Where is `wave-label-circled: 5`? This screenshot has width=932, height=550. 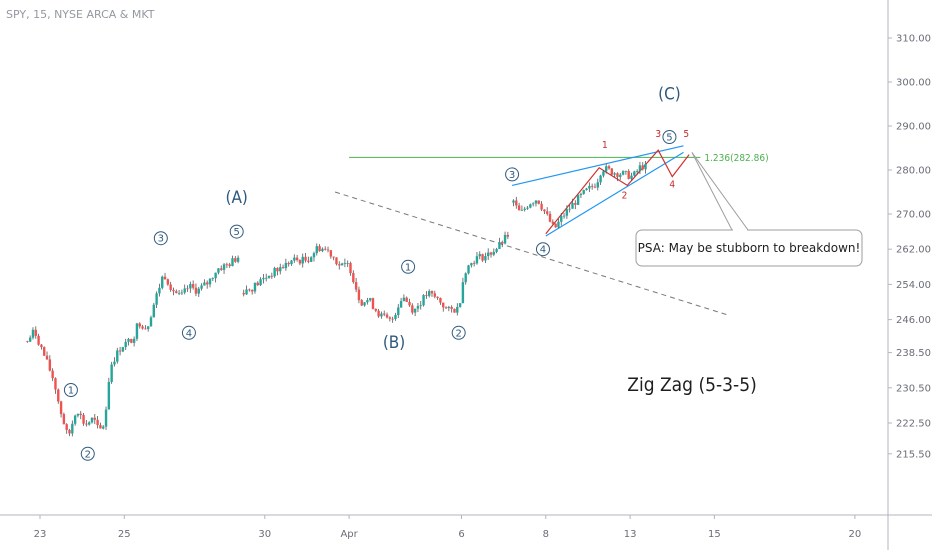 wave-label-circled: 5 is located at coordinates (669, 137).